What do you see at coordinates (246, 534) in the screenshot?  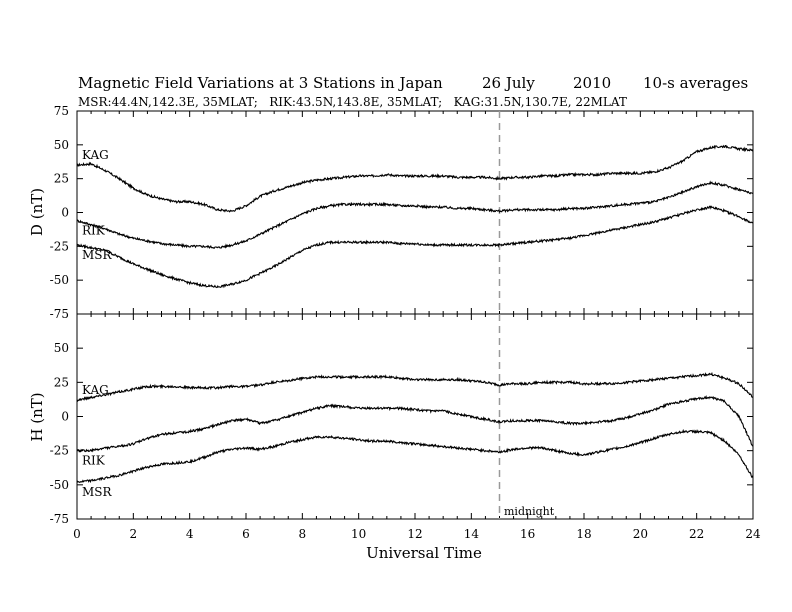 I see `x-tick-label: 6` at bounding box center [246, 534].